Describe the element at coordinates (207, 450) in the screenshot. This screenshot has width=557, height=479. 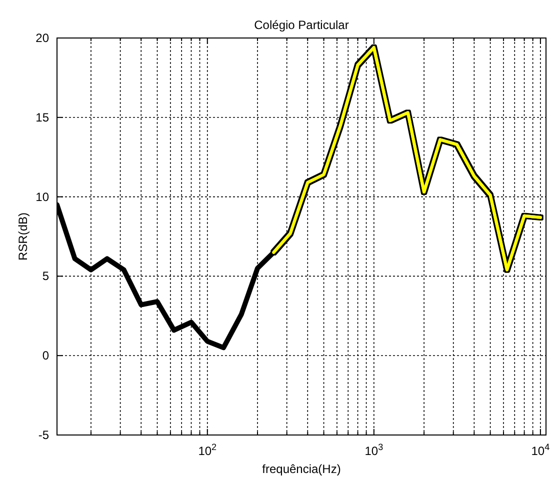
I see `x-tick-label: 10$^{2}$` at that location.